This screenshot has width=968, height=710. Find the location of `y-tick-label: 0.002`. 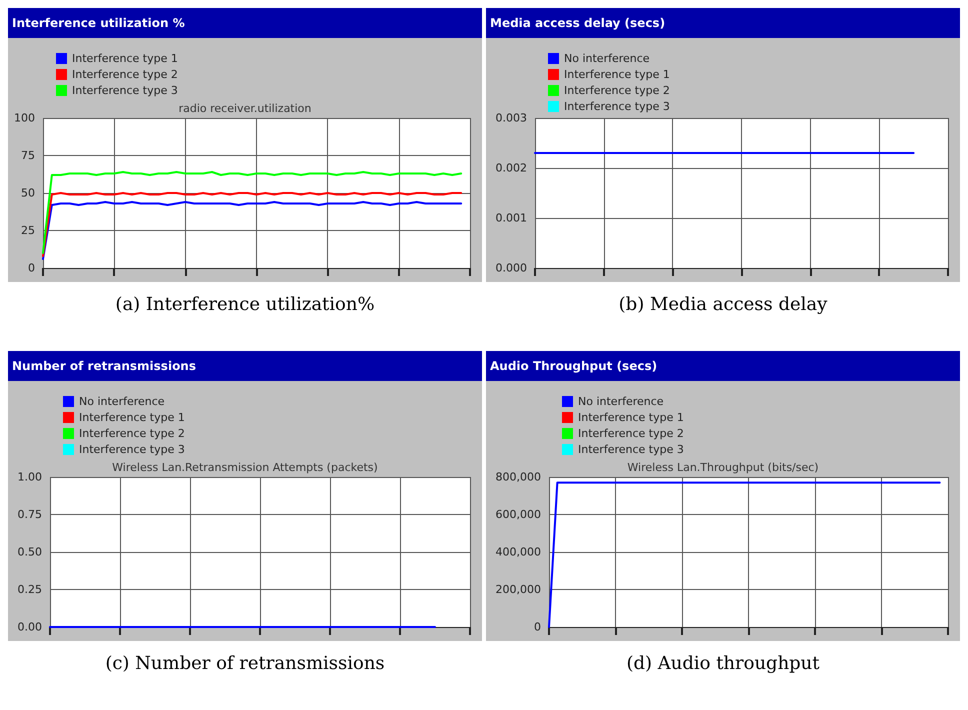

y-tick-label: 0.002 is located at coordinates (511, 168).